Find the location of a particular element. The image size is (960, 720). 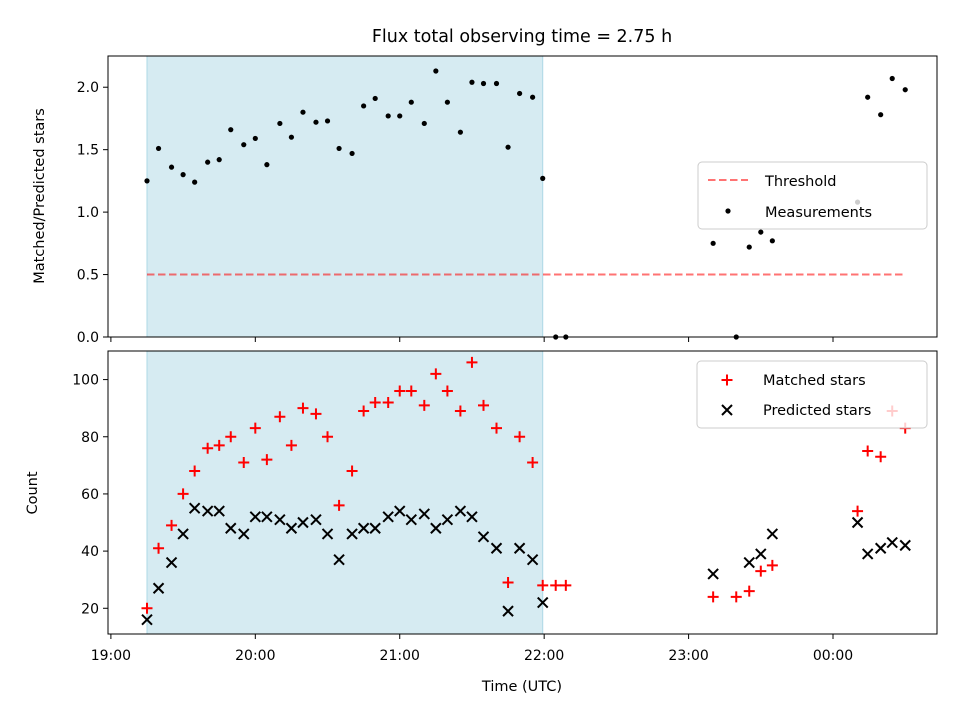

x-axis-label: Time (UTC) is located at coordinates (521, 687).